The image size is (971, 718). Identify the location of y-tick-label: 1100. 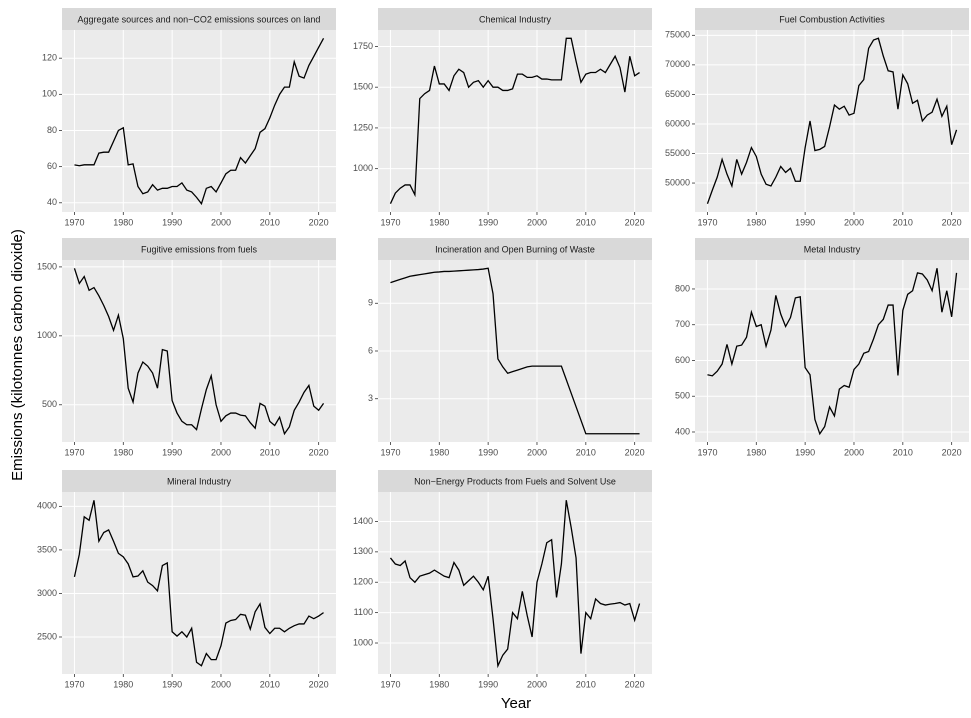
(363, 612).